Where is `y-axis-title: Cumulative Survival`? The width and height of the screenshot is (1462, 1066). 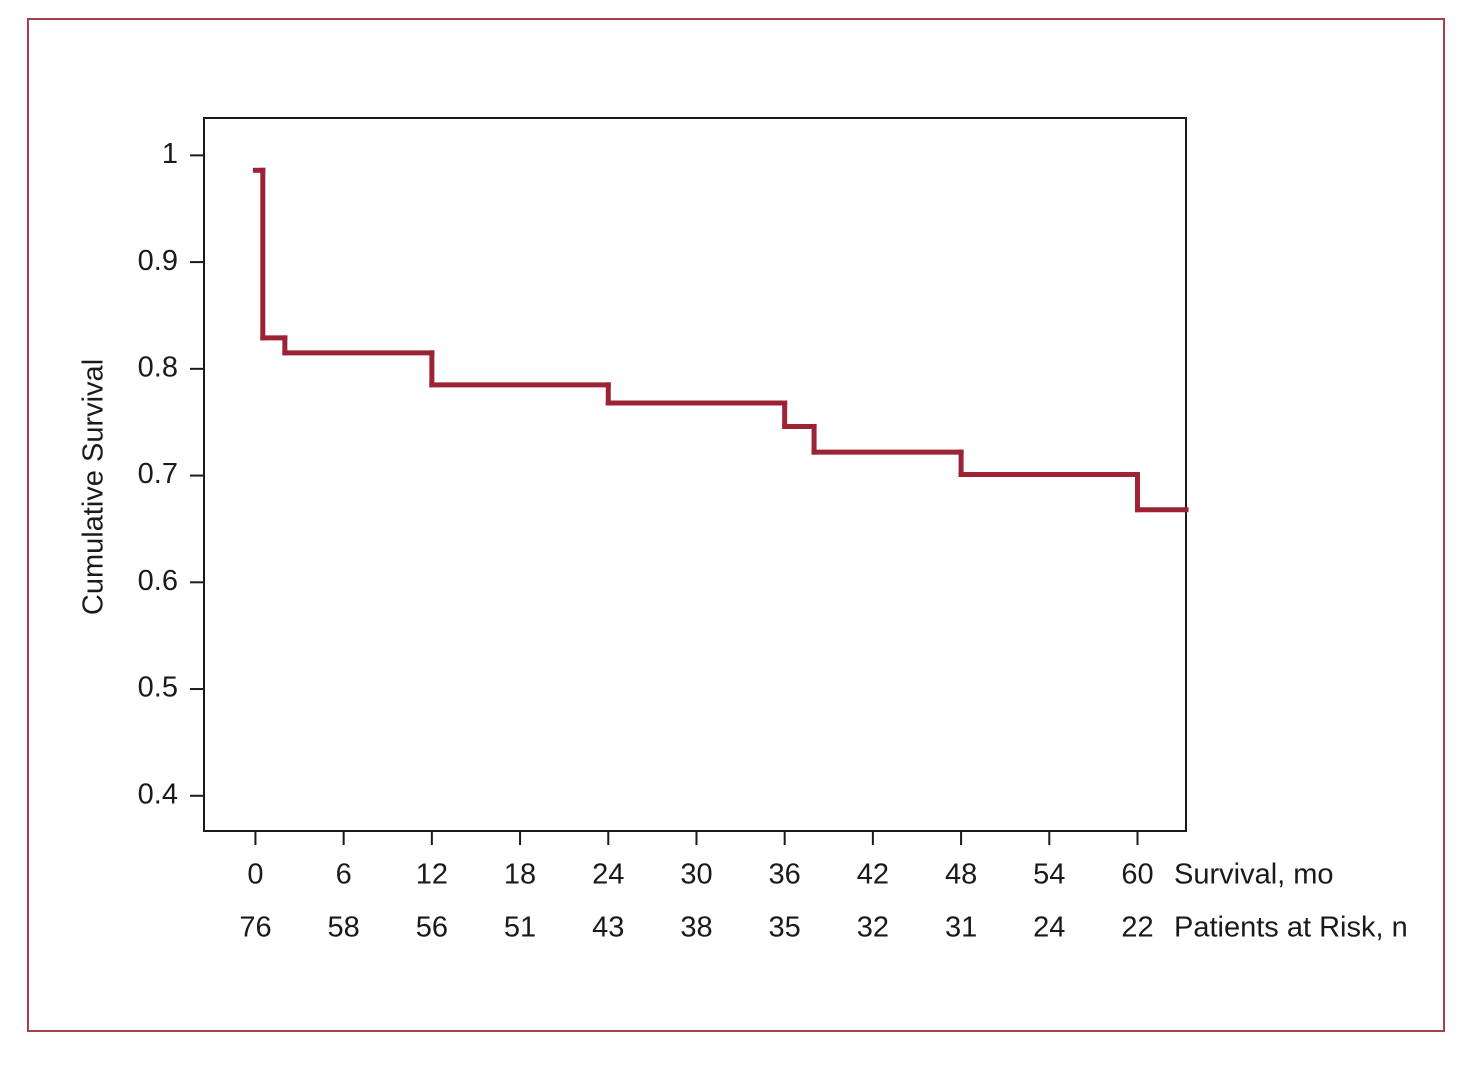
y-axis-title: Cumulative Survival is located at coordinates (94, 487).